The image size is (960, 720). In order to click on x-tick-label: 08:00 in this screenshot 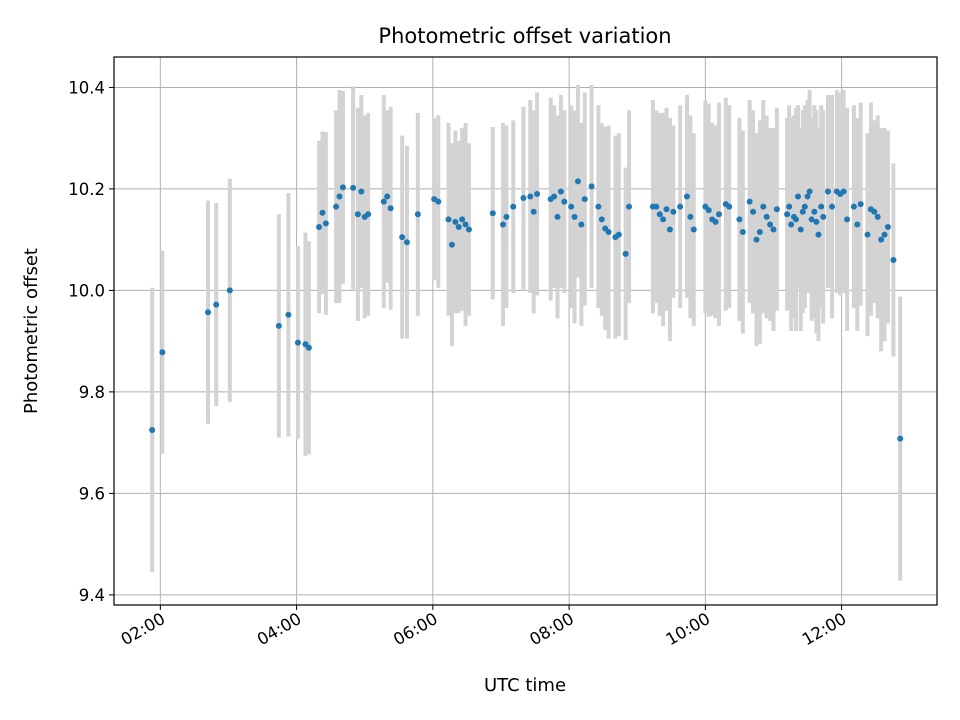, I will do `click(551, 629)`.